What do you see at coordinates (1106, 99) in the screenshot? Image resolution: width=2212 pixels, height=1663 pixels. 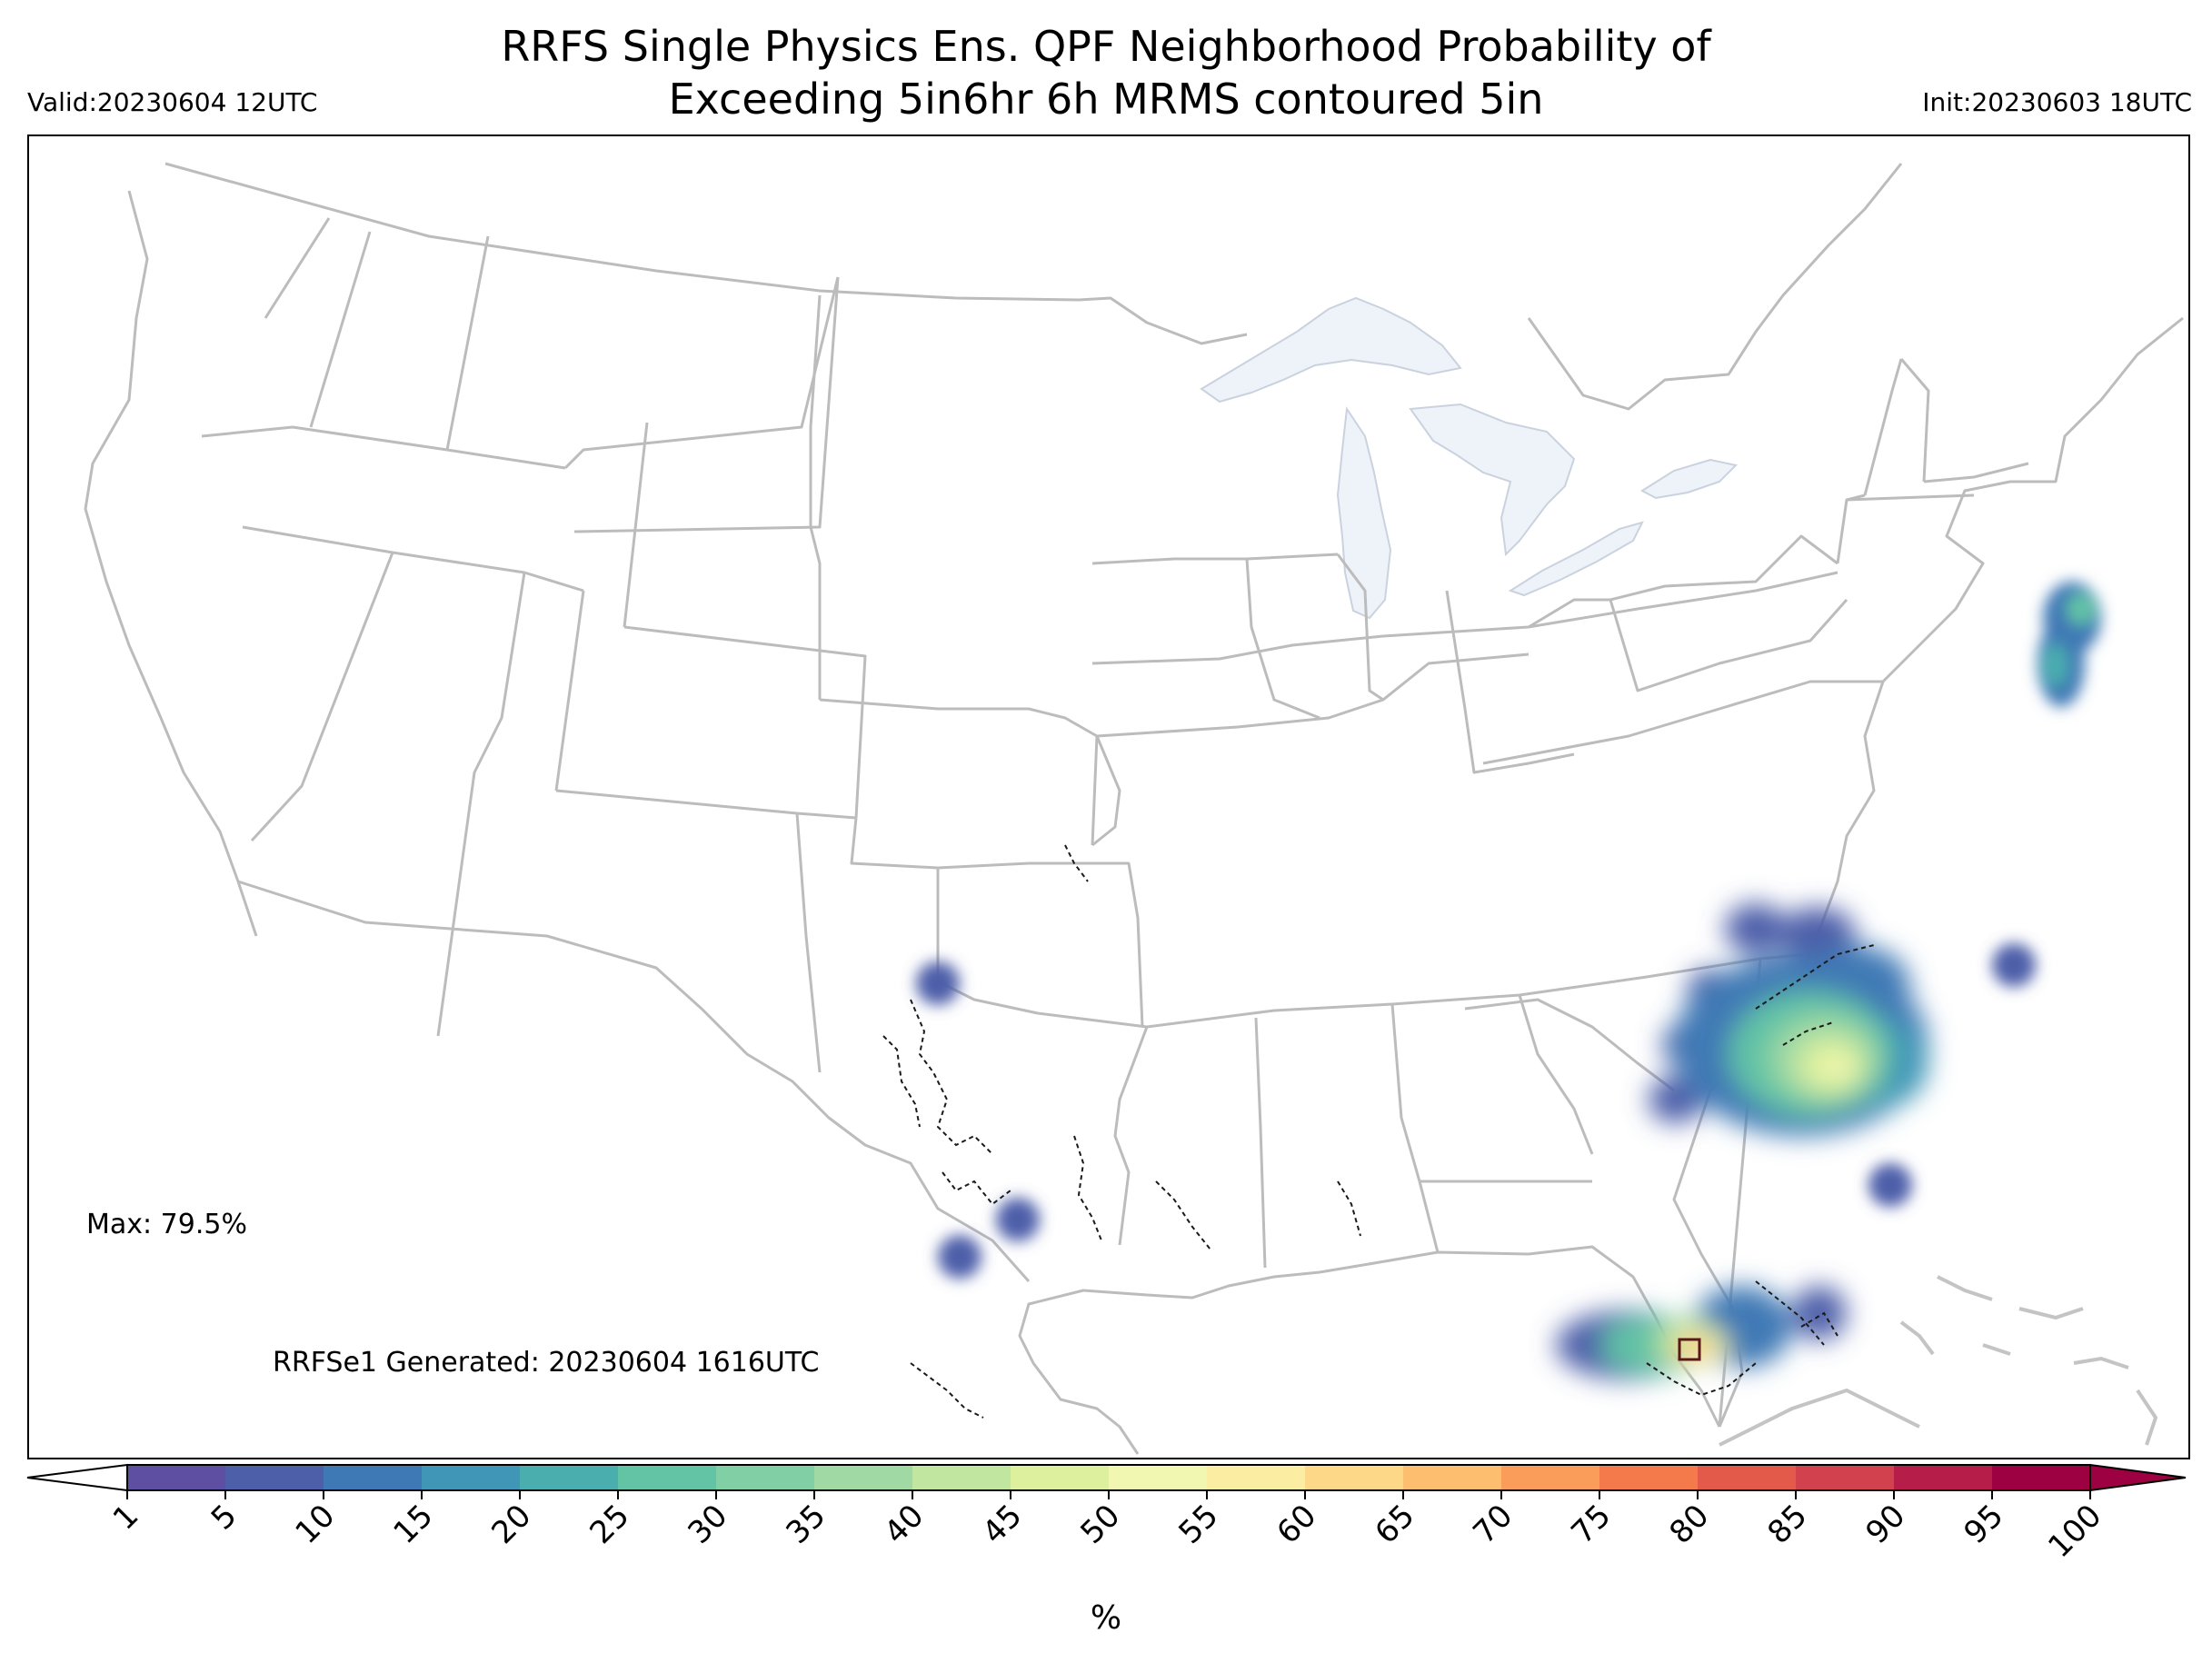 I see `title-line-2: Exceeding 5in6hr 6h MRMS contoured 5in` at bounding box center [1106, 99].